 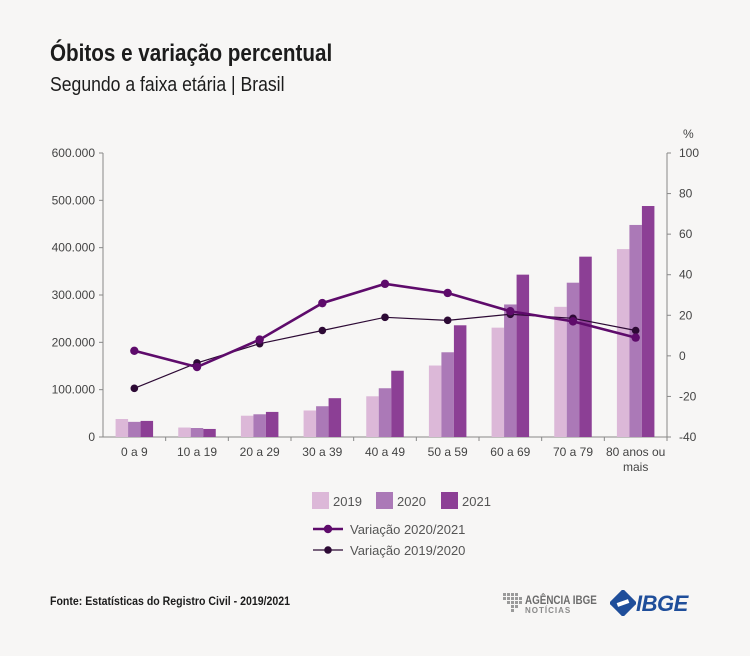 I want to click on agencia-logo-text: AGÊNCIA IBGE, so click(x=561, y=600).